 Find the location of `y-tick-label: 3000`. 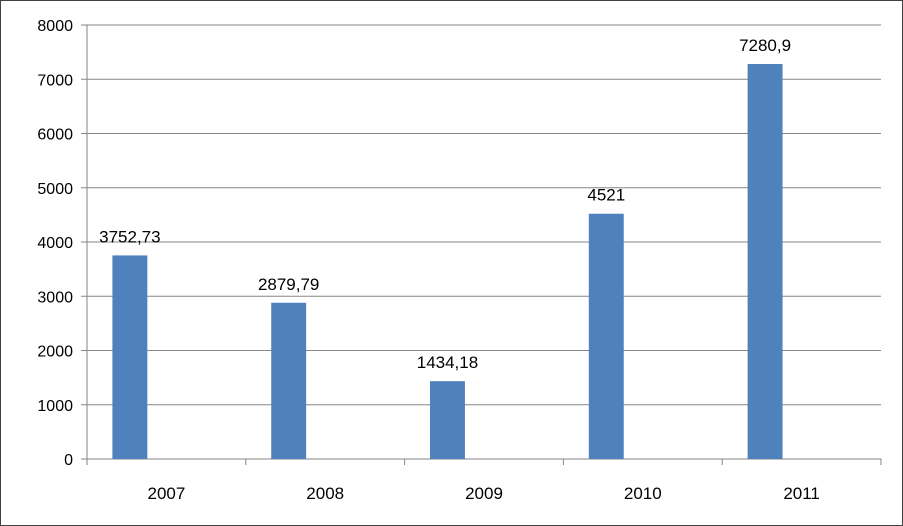

y-tick-label: 3000 is located at coordinates (55, 297).